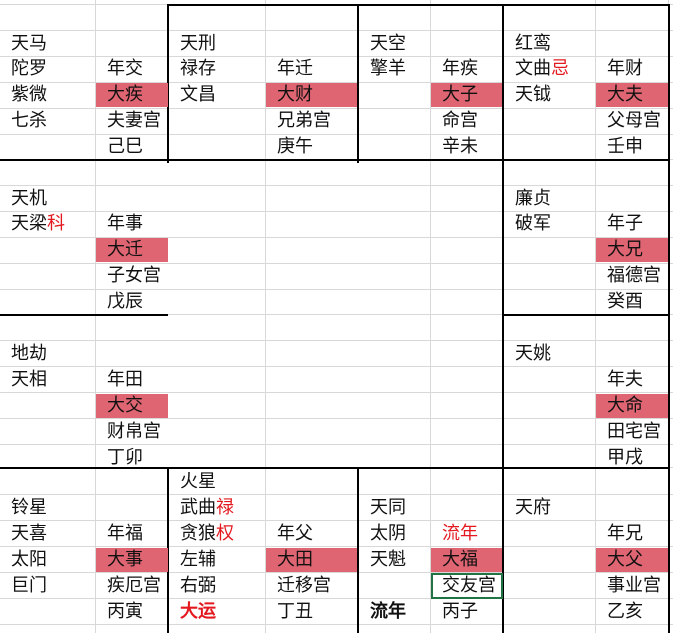  I want to click on star-cell: 七杀, so click(29, 120).